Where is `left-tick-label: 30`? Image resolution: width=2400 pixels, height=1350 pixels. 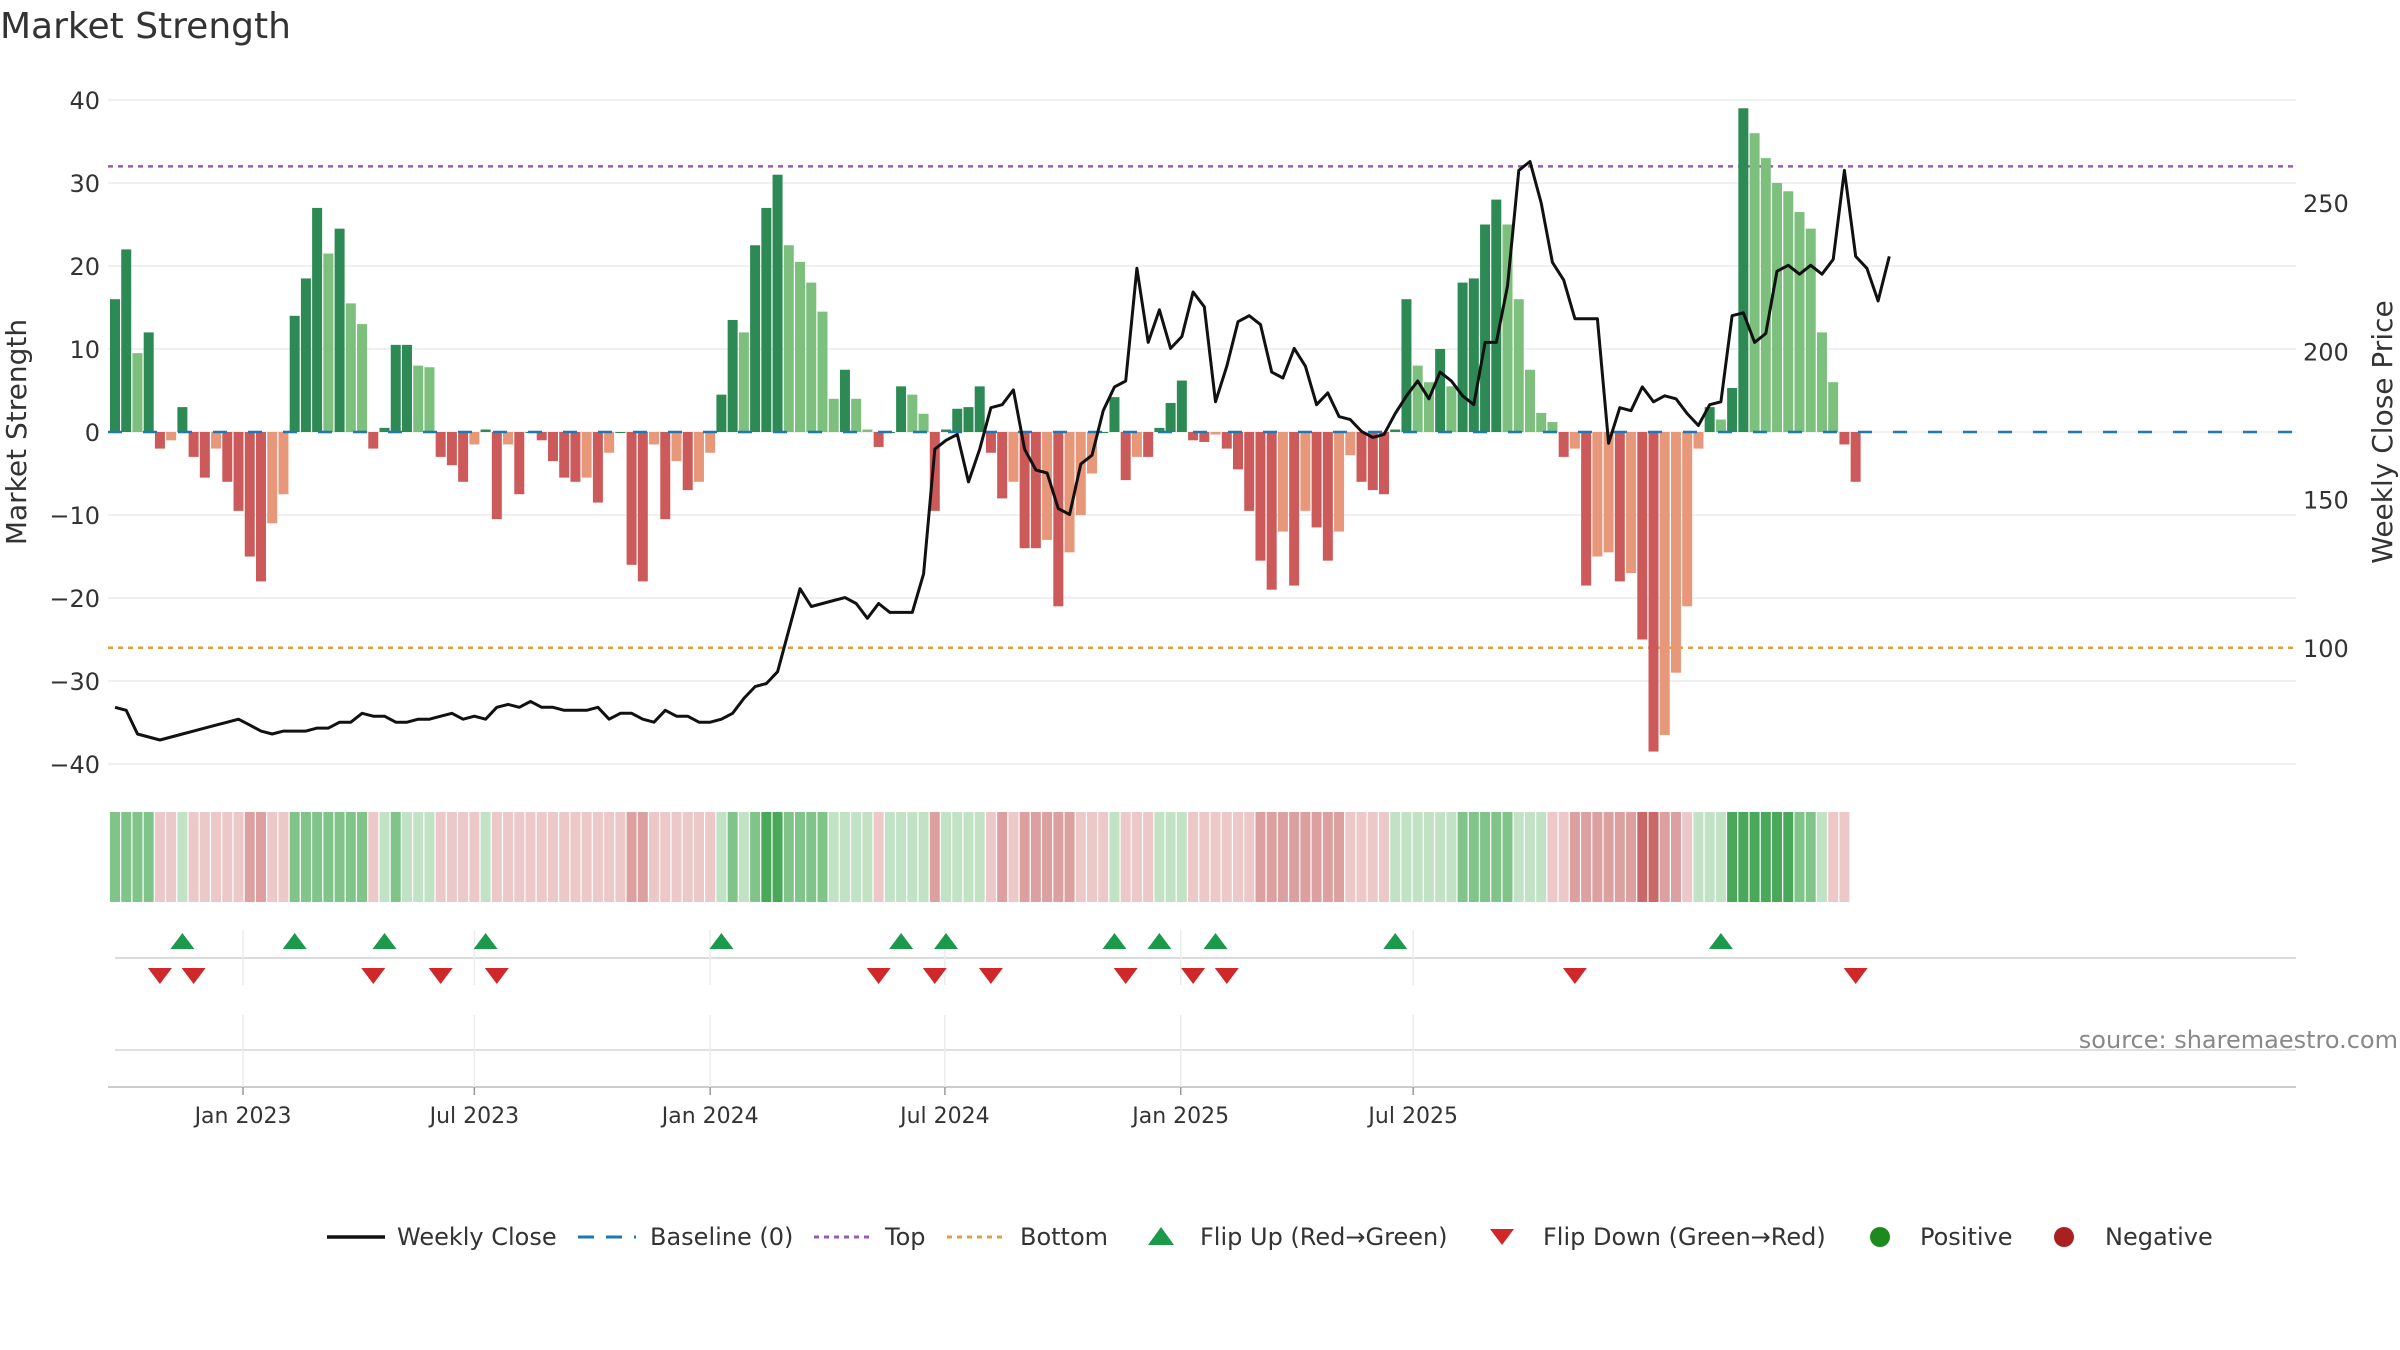 left-tick-label: 30 is located at coordinates (84, 184).